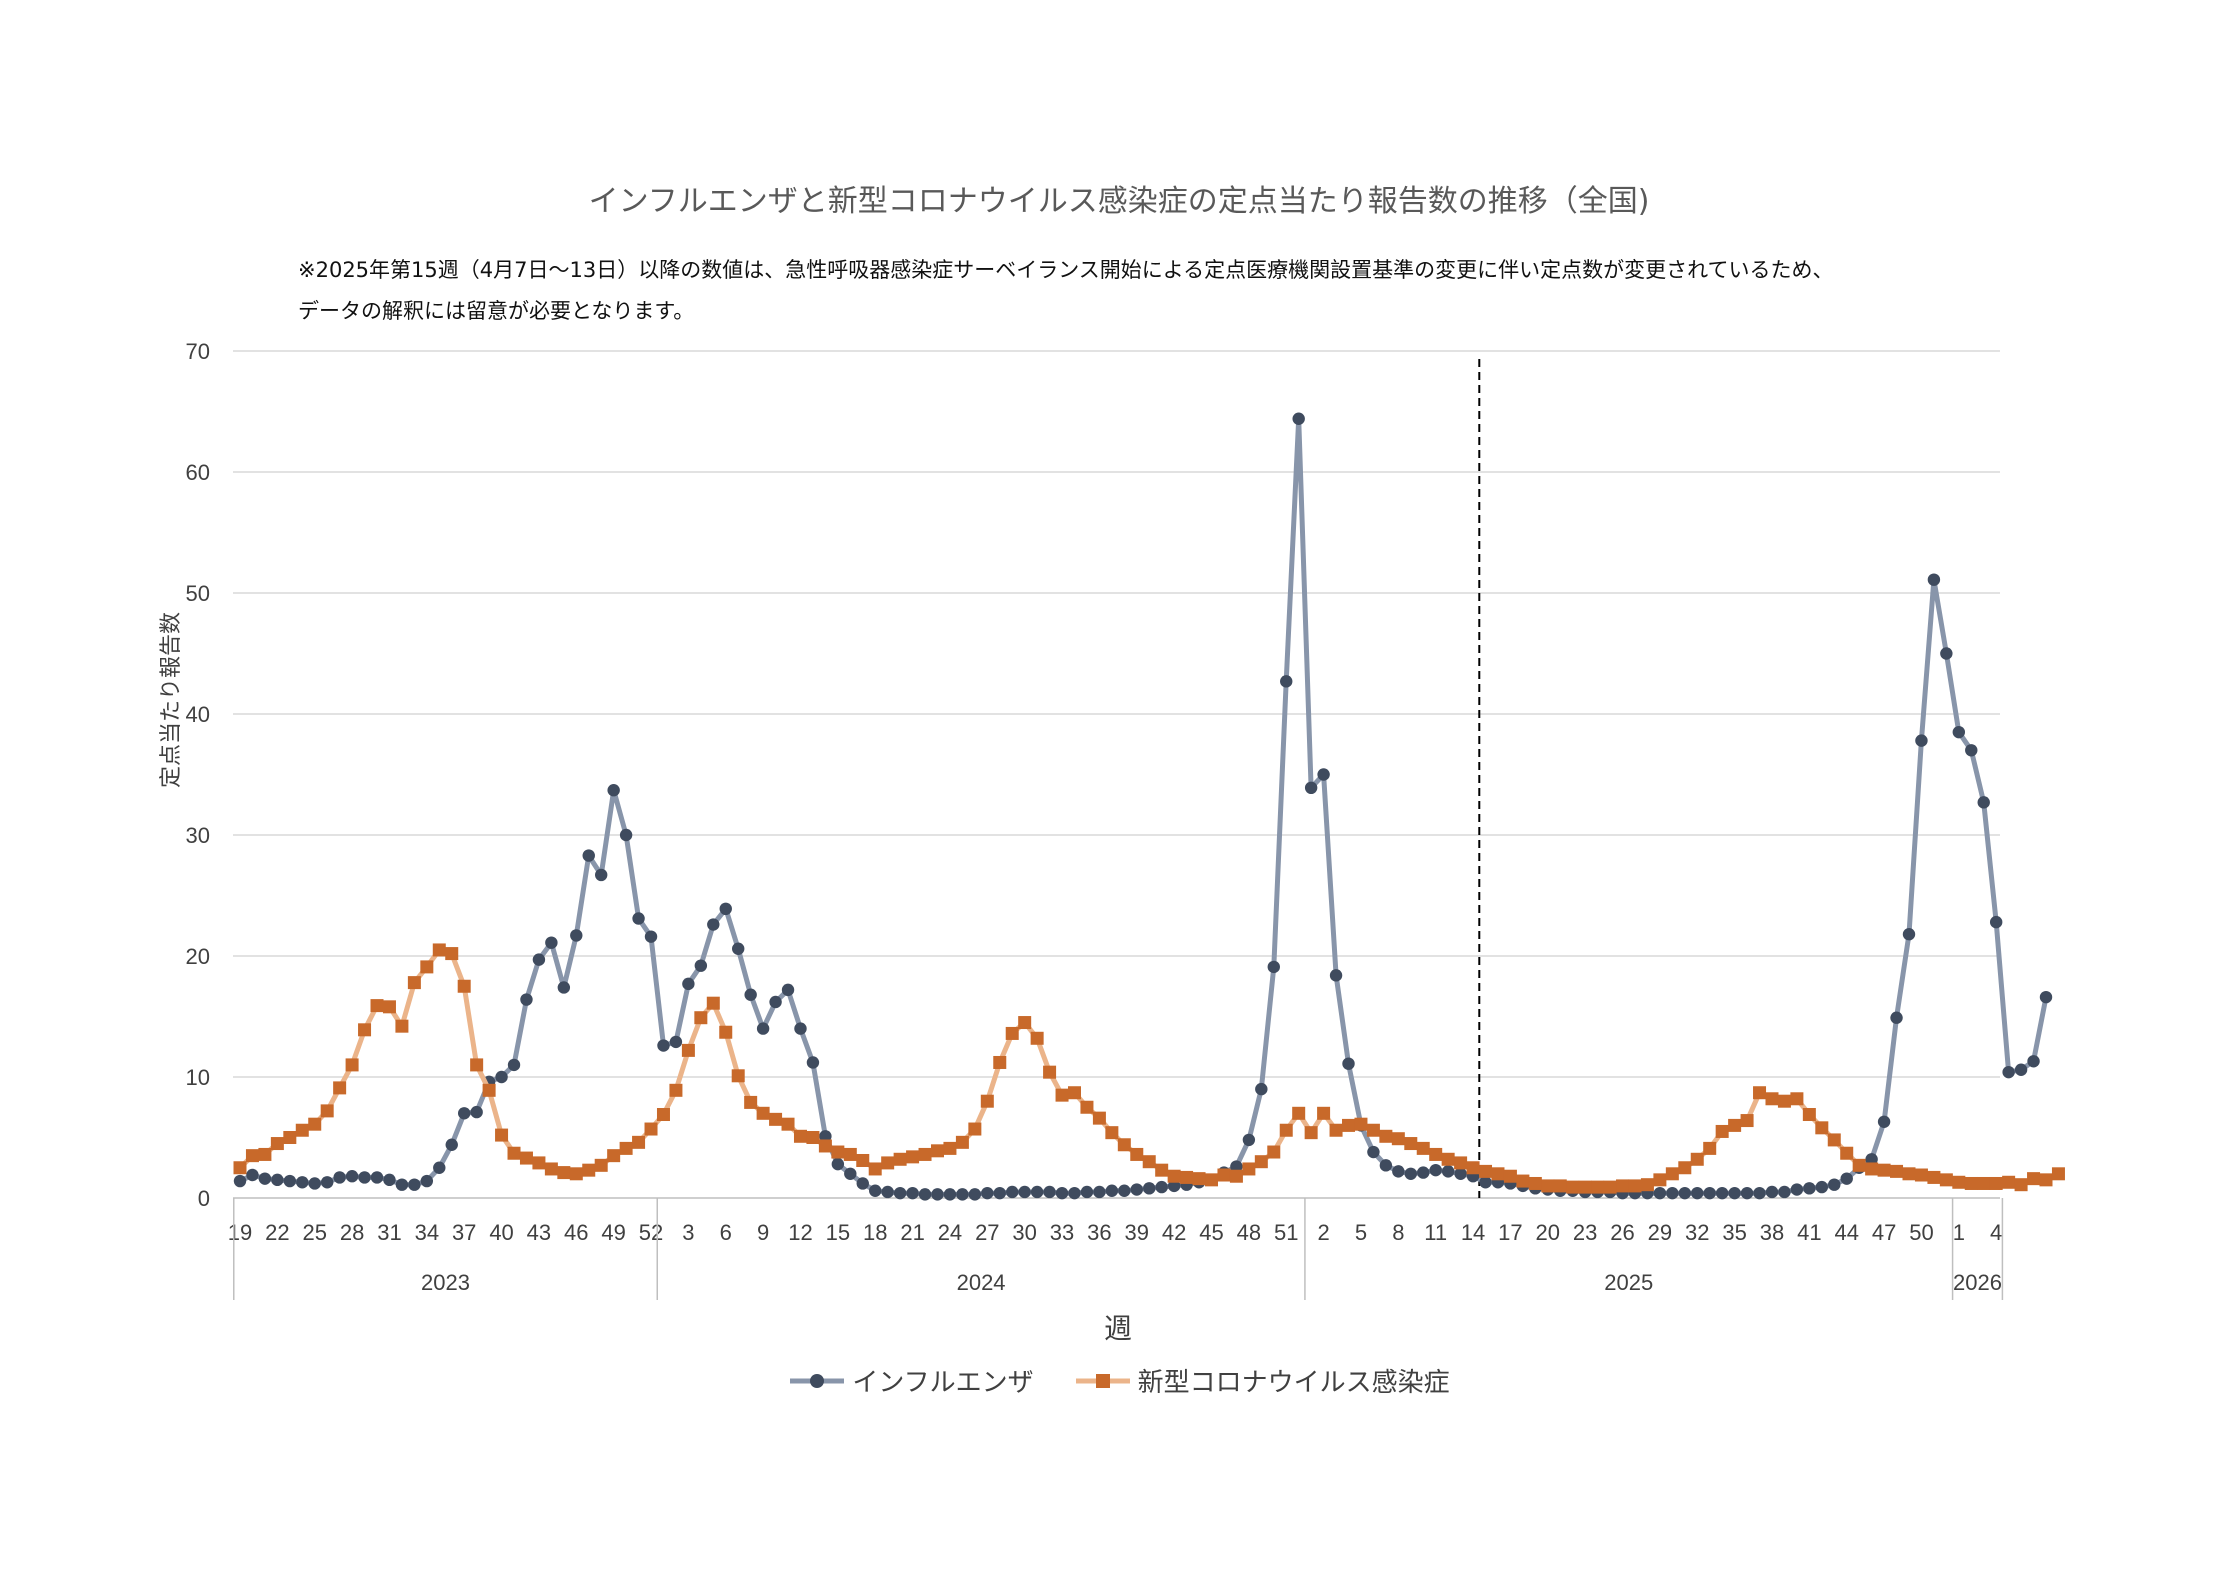 This screenshot has height=1580, width=2238. What do you see at coordinates (576, 1232) in the screenshot?
I see `x-tick-label: 46` at bounding box center [576, 1232].